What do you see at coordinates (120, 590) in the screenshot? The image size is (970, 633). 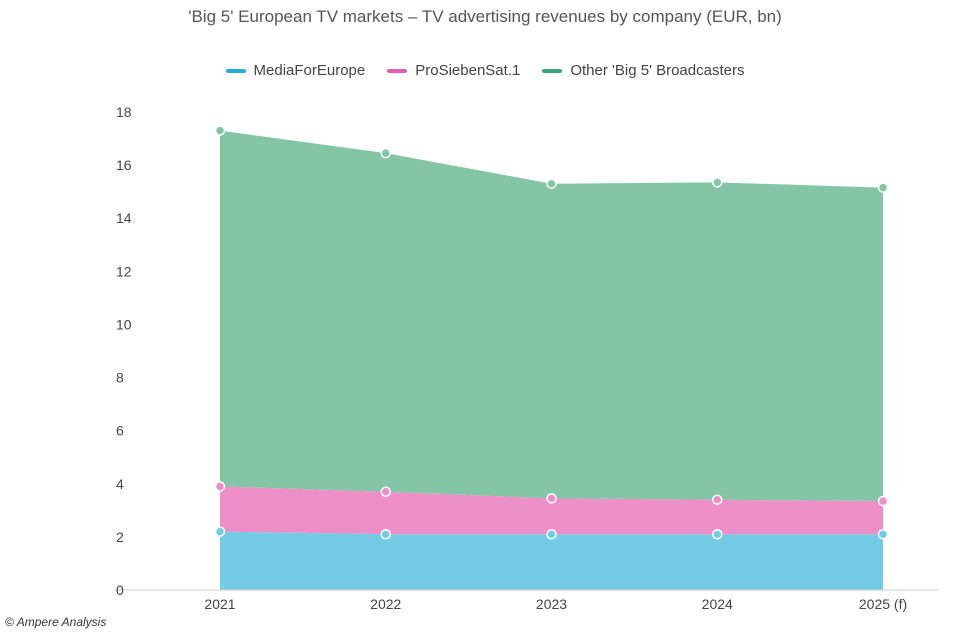 I see `y-tick-label: 0` at bounding box center [120, 590].